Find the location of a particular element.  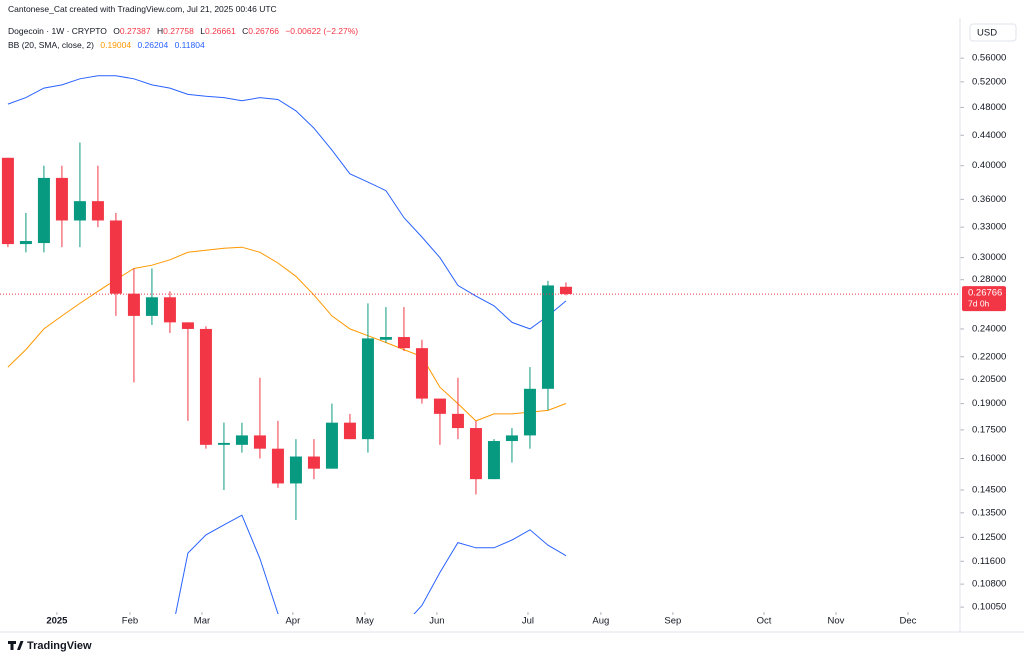

x-tick-label: Apr is located at coordinates (292, 621).